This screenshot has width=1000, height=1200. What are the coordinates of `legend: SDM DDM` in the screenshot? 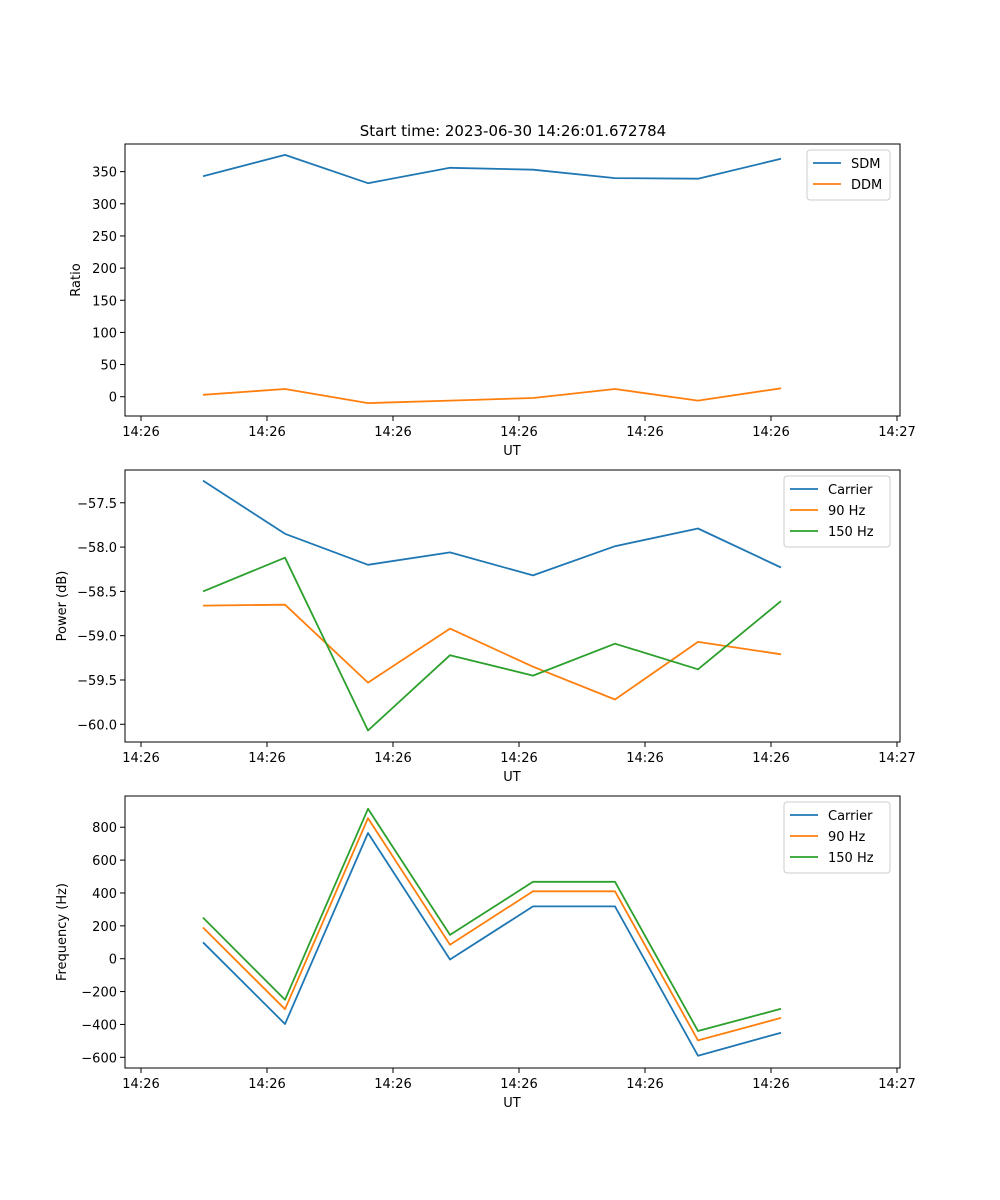 It's located at (848, 175).